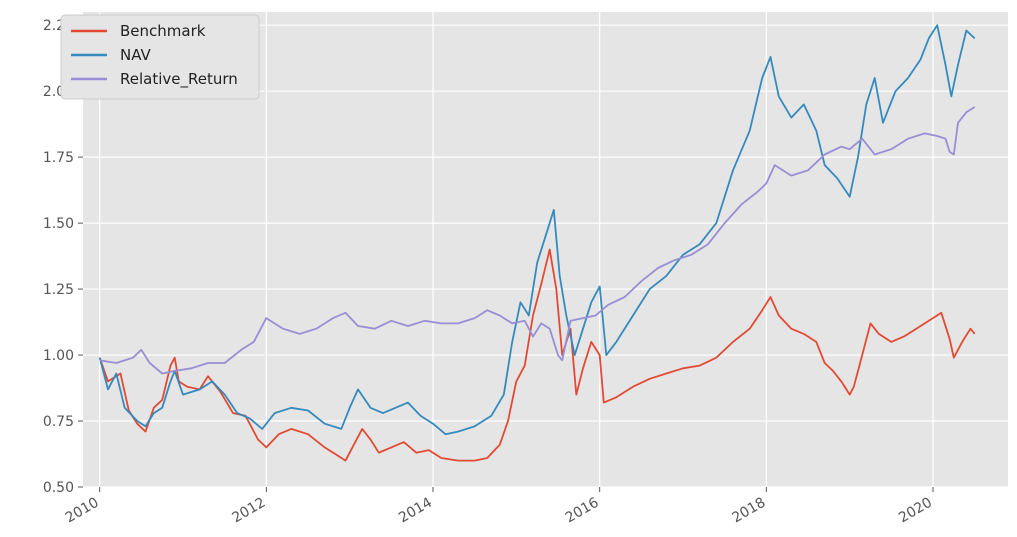 The height and width of the screenshot is (537, 1017). What do you see at coordinates (58, 488) in the screenshot?
I see `y-tick-label: 0.50` at bounding box center [58, 488].